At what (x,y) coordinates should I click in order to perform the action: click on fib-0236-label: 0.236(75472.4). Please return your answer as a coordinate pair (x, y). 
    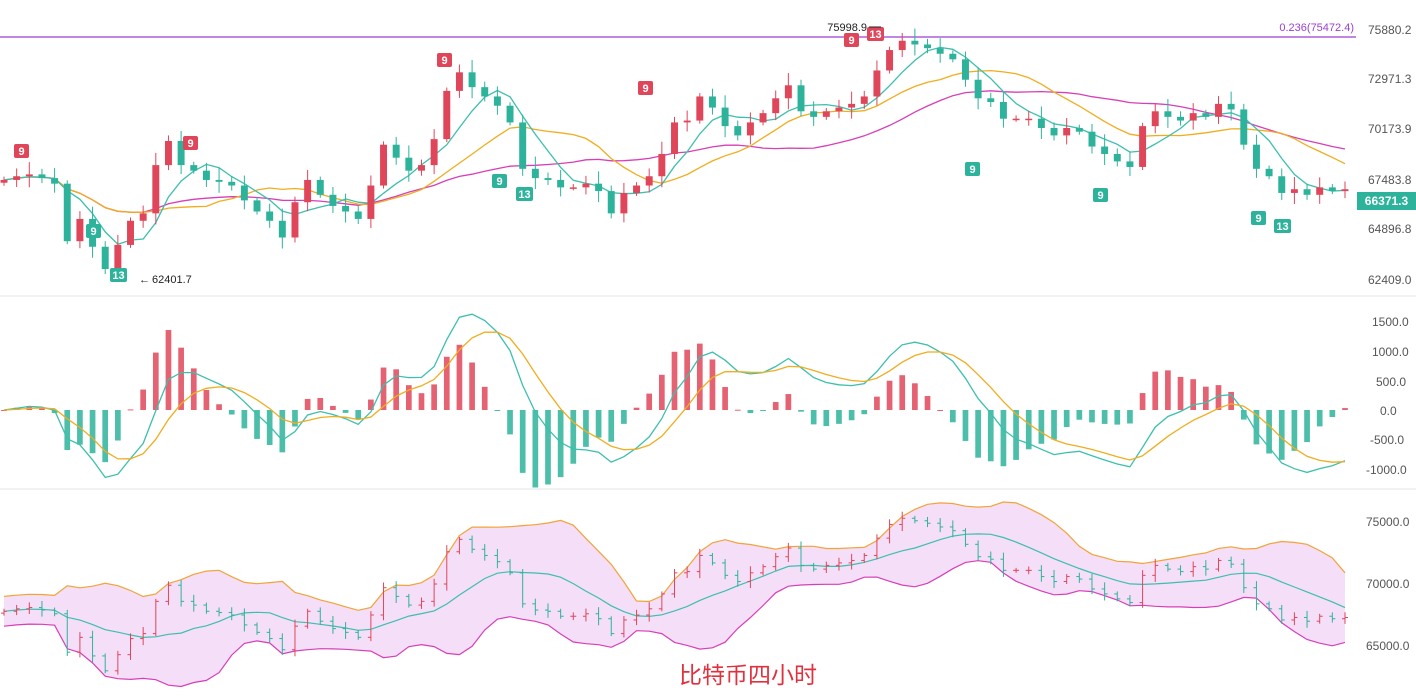
    Looking at the image, I should click on (1316, 28).